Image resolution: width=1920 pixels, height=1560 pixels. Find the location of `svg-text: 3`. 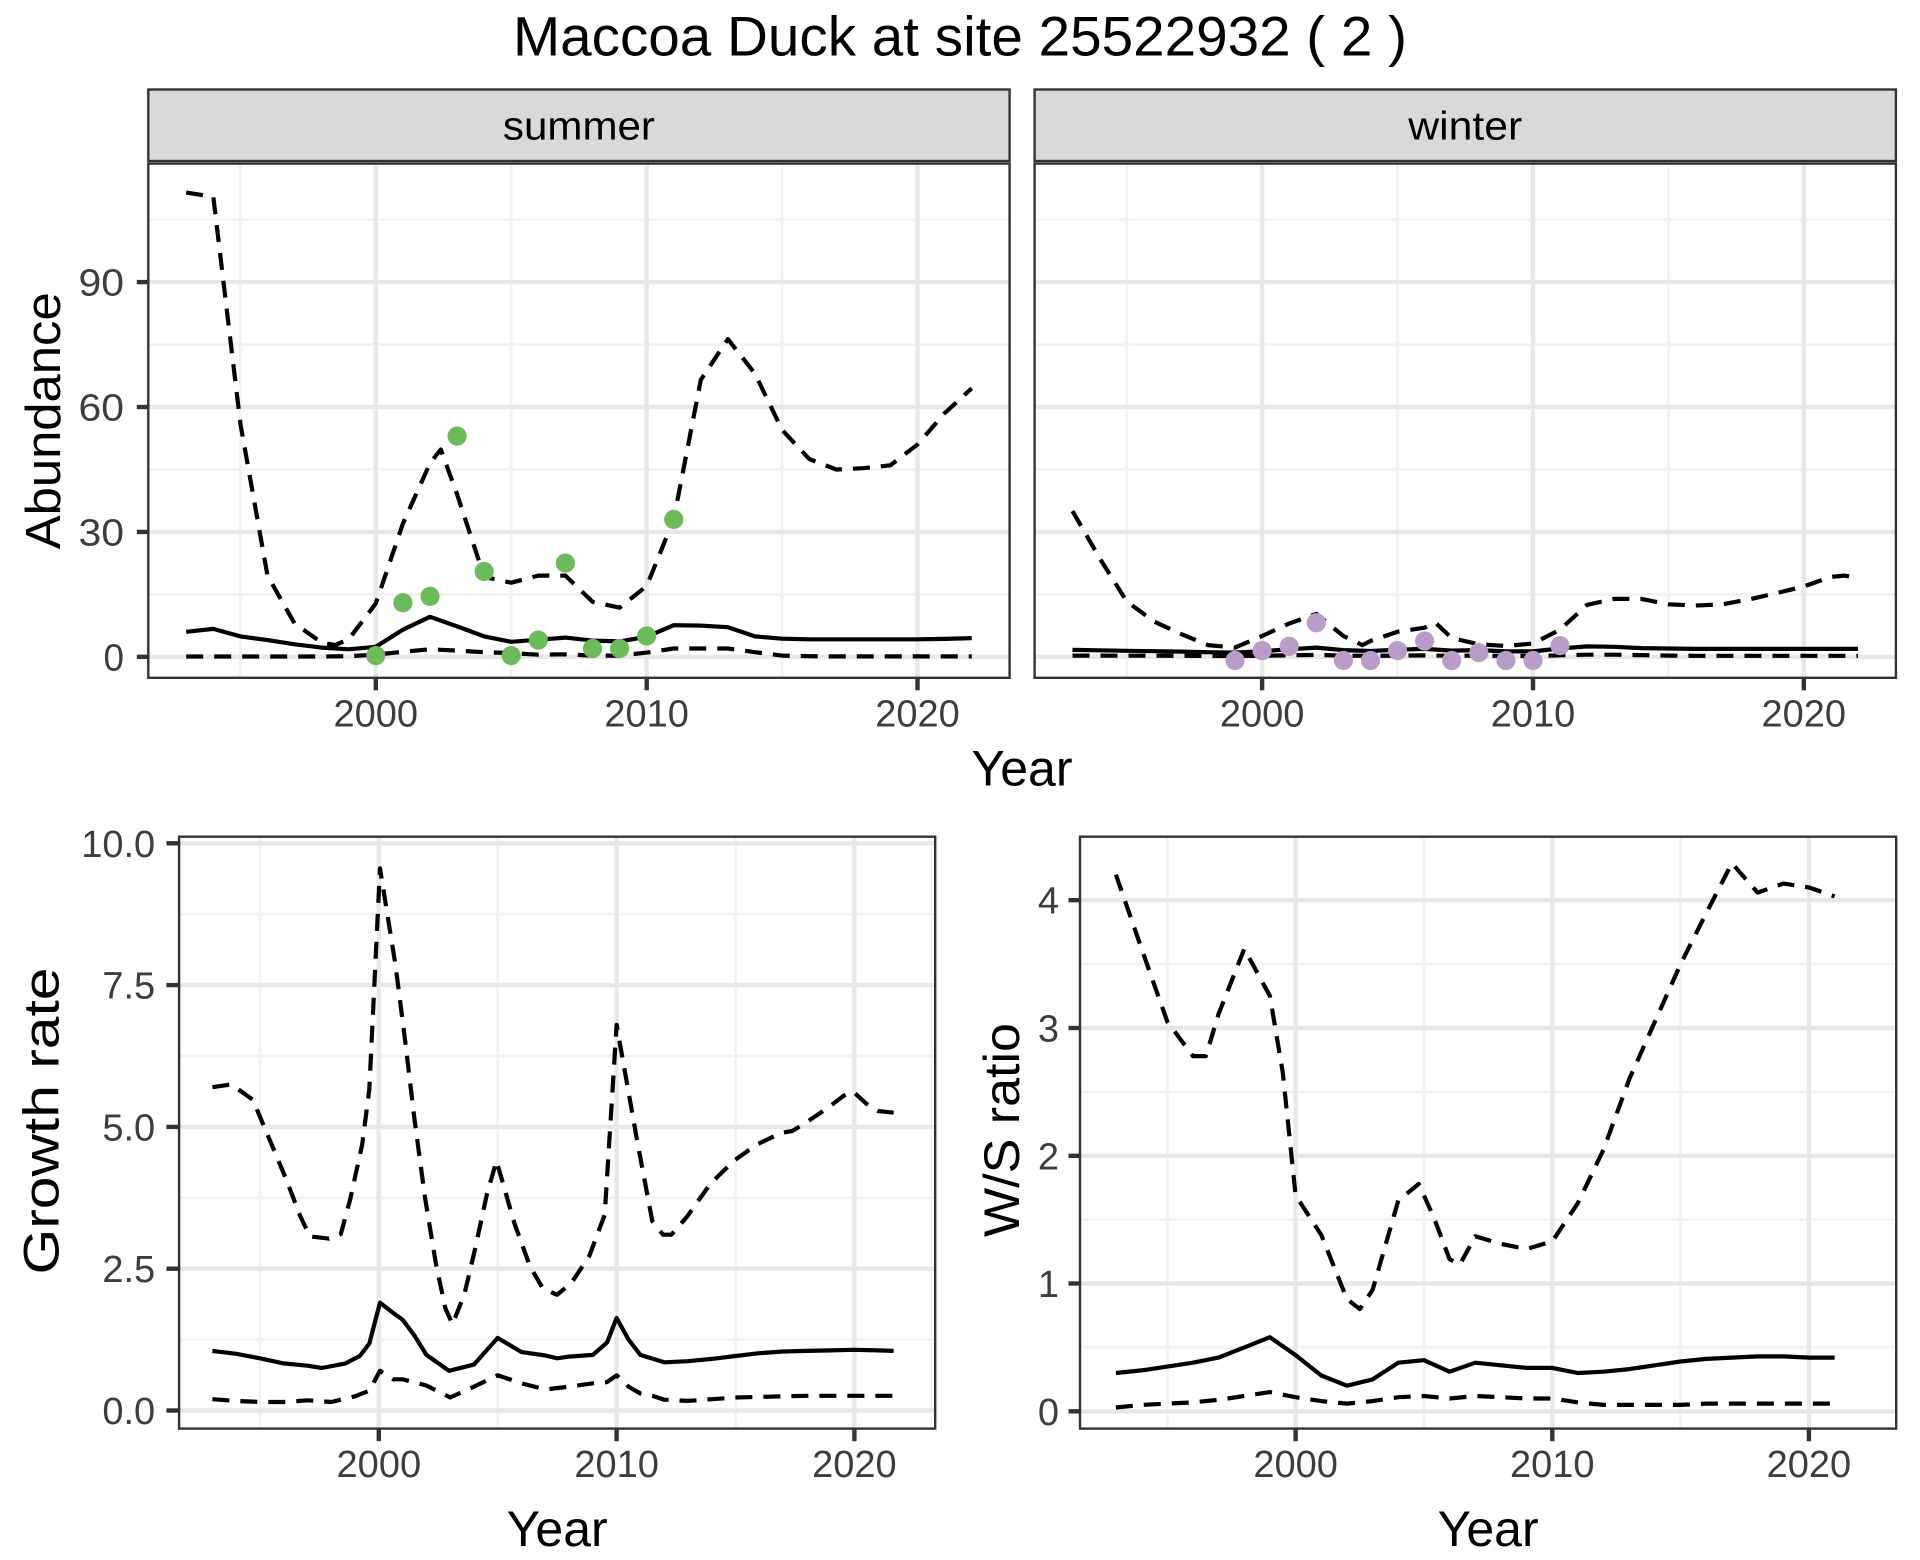

svg-text: 3 is located at coordinates (1048, 1029).